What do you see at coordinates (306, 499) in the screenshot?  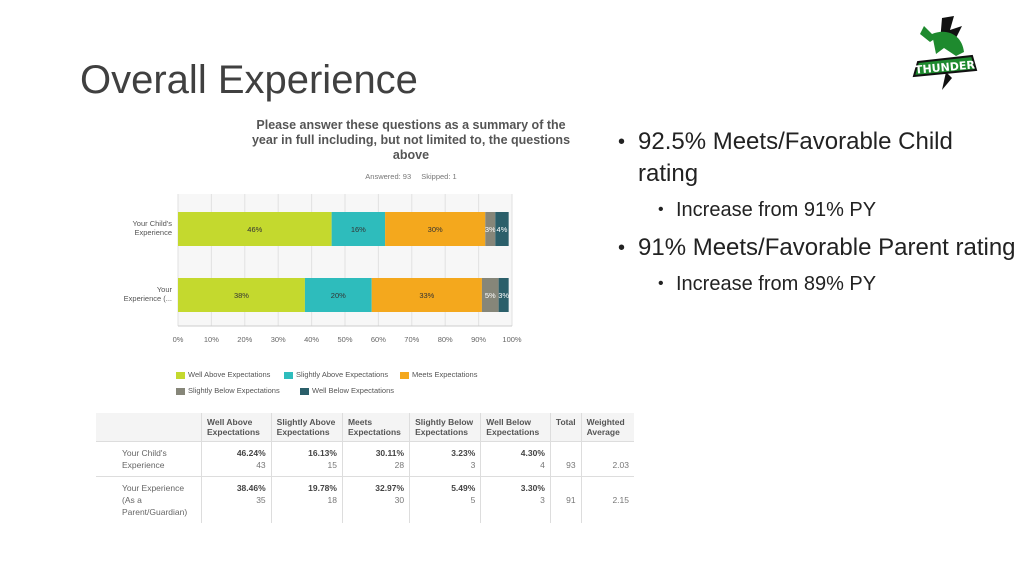 I see `table-cell: 19.78% 18` at bounding box center [306, 499].